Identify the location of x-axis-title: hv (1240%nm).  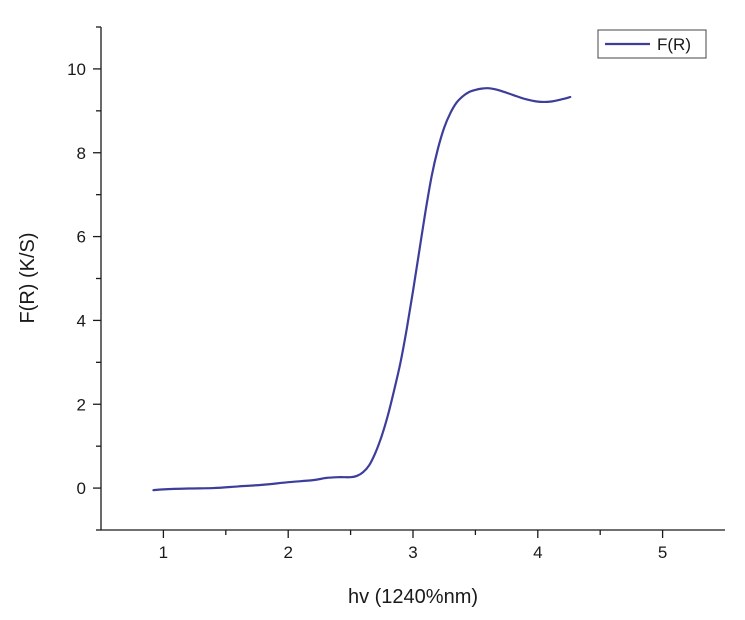
(413, 597).